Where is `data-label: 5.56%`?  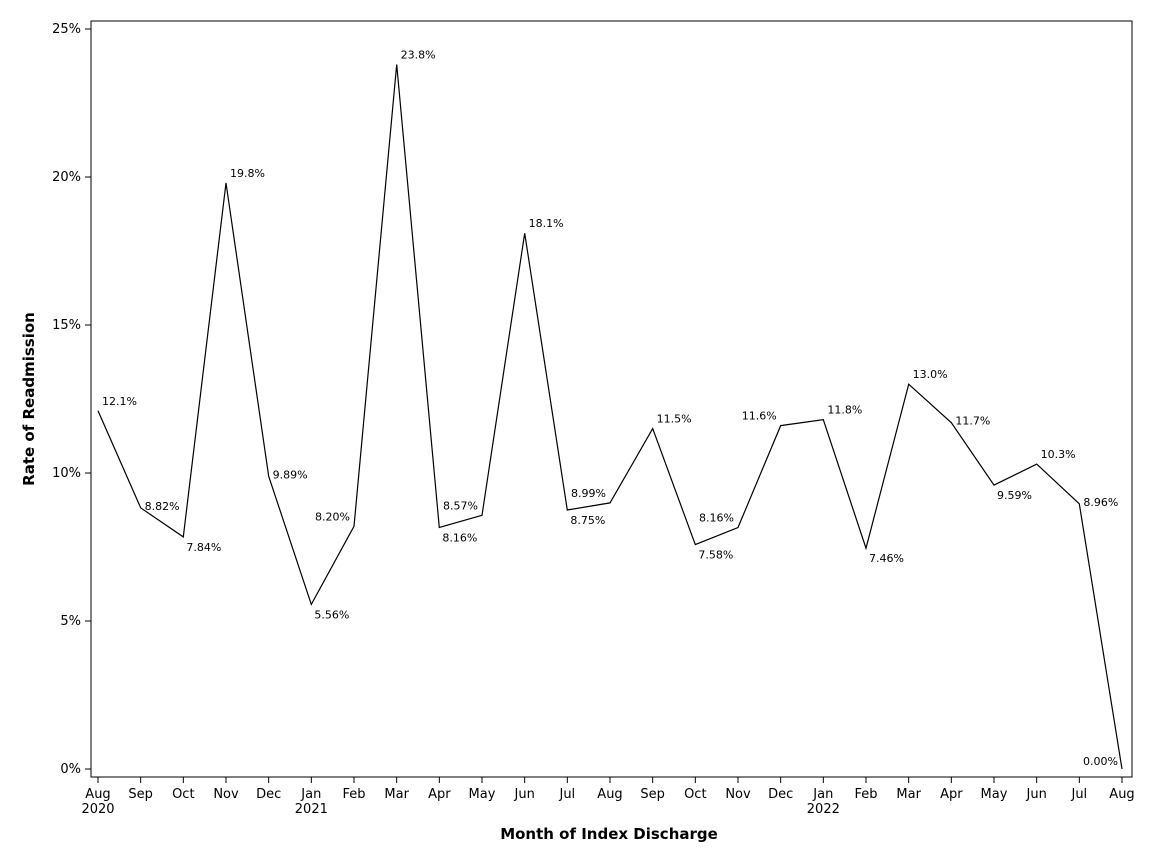 data-label: 5.56% is located at coordinates (331, 614).